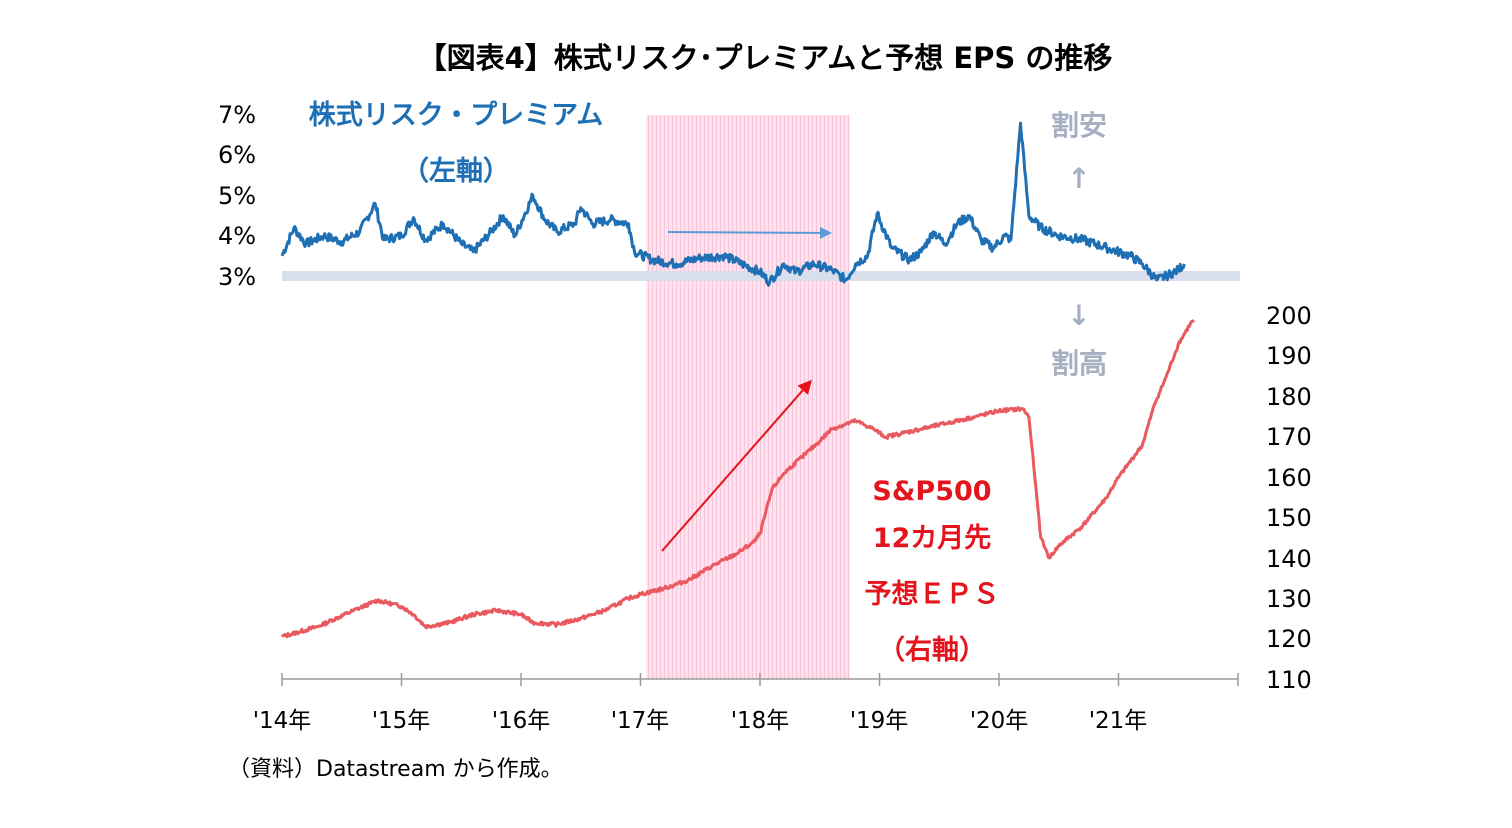  What do you see at coordinates (282, 721) in the screenshot?
I see `x-tick-label: '14年` at bounding box center [282, 721].